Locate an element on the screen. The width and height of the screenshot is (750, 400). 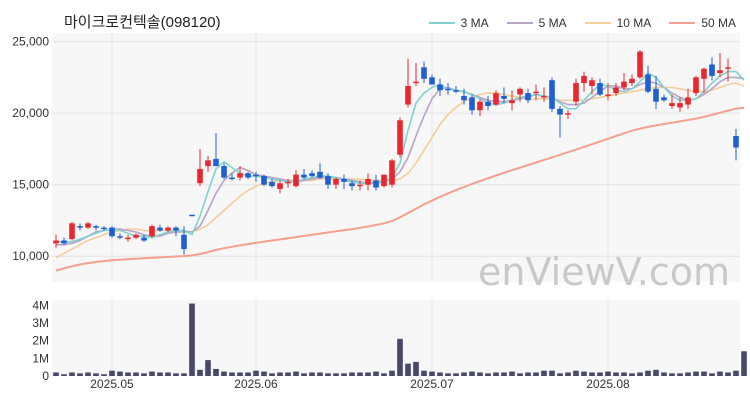
price-tick-label: 15,000 is located at coordinates (30, 185).